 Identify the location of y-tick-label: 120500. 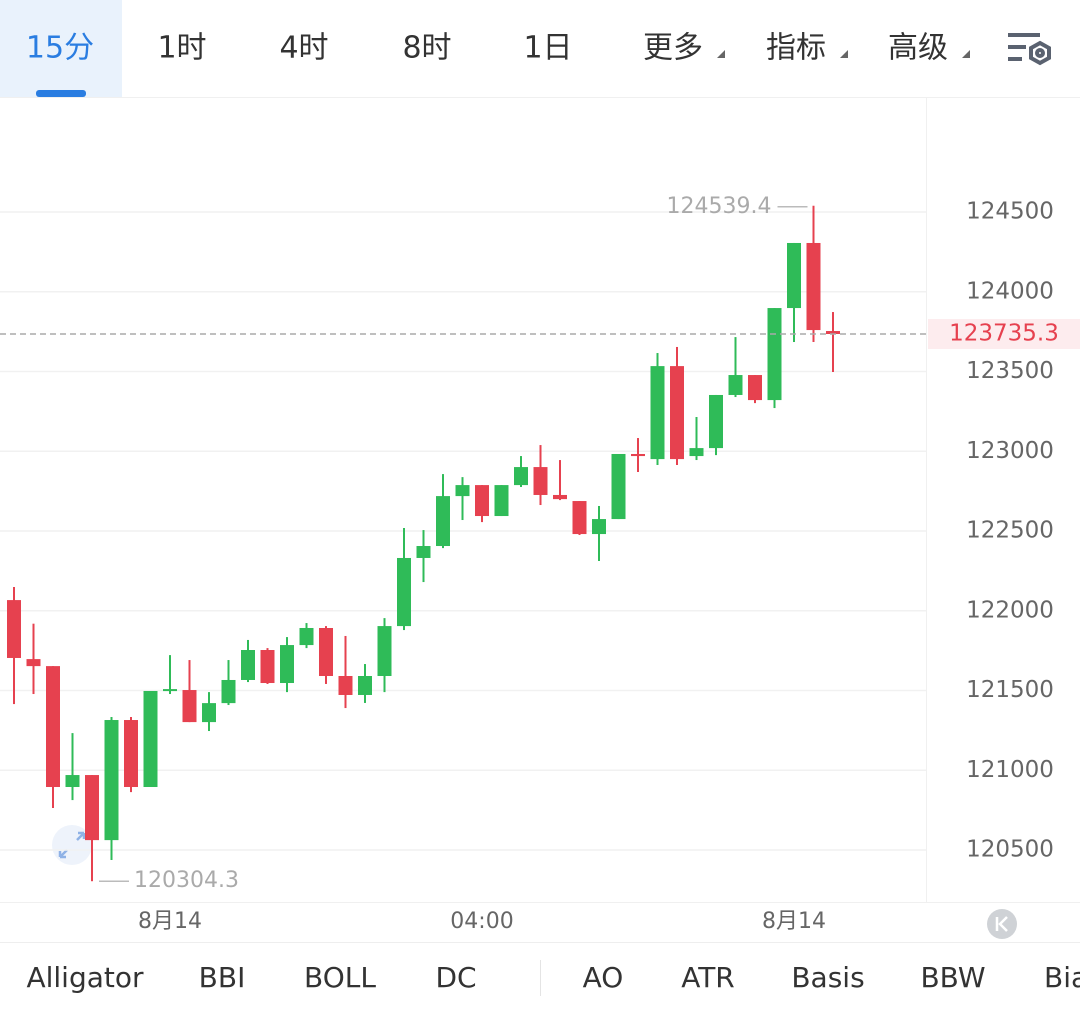
(1010, 850).